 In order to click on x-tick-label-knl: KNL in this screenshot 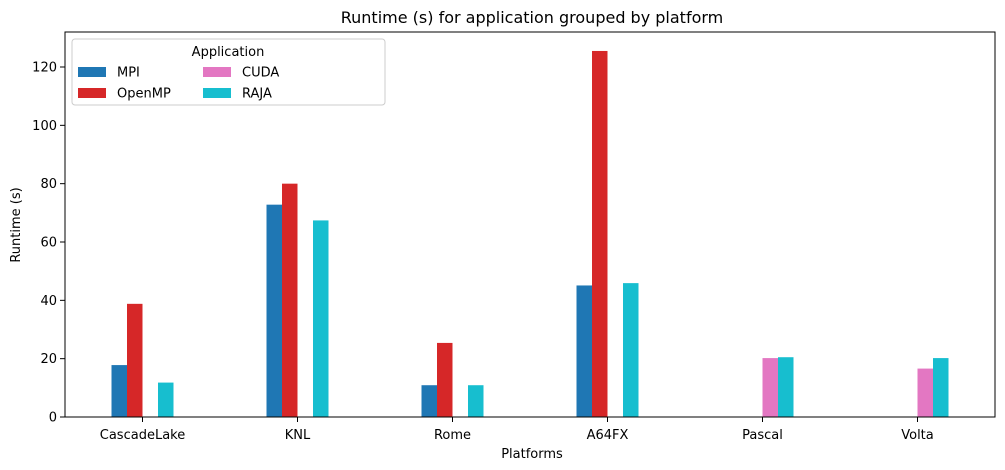, I will do `click(298, 435)`.